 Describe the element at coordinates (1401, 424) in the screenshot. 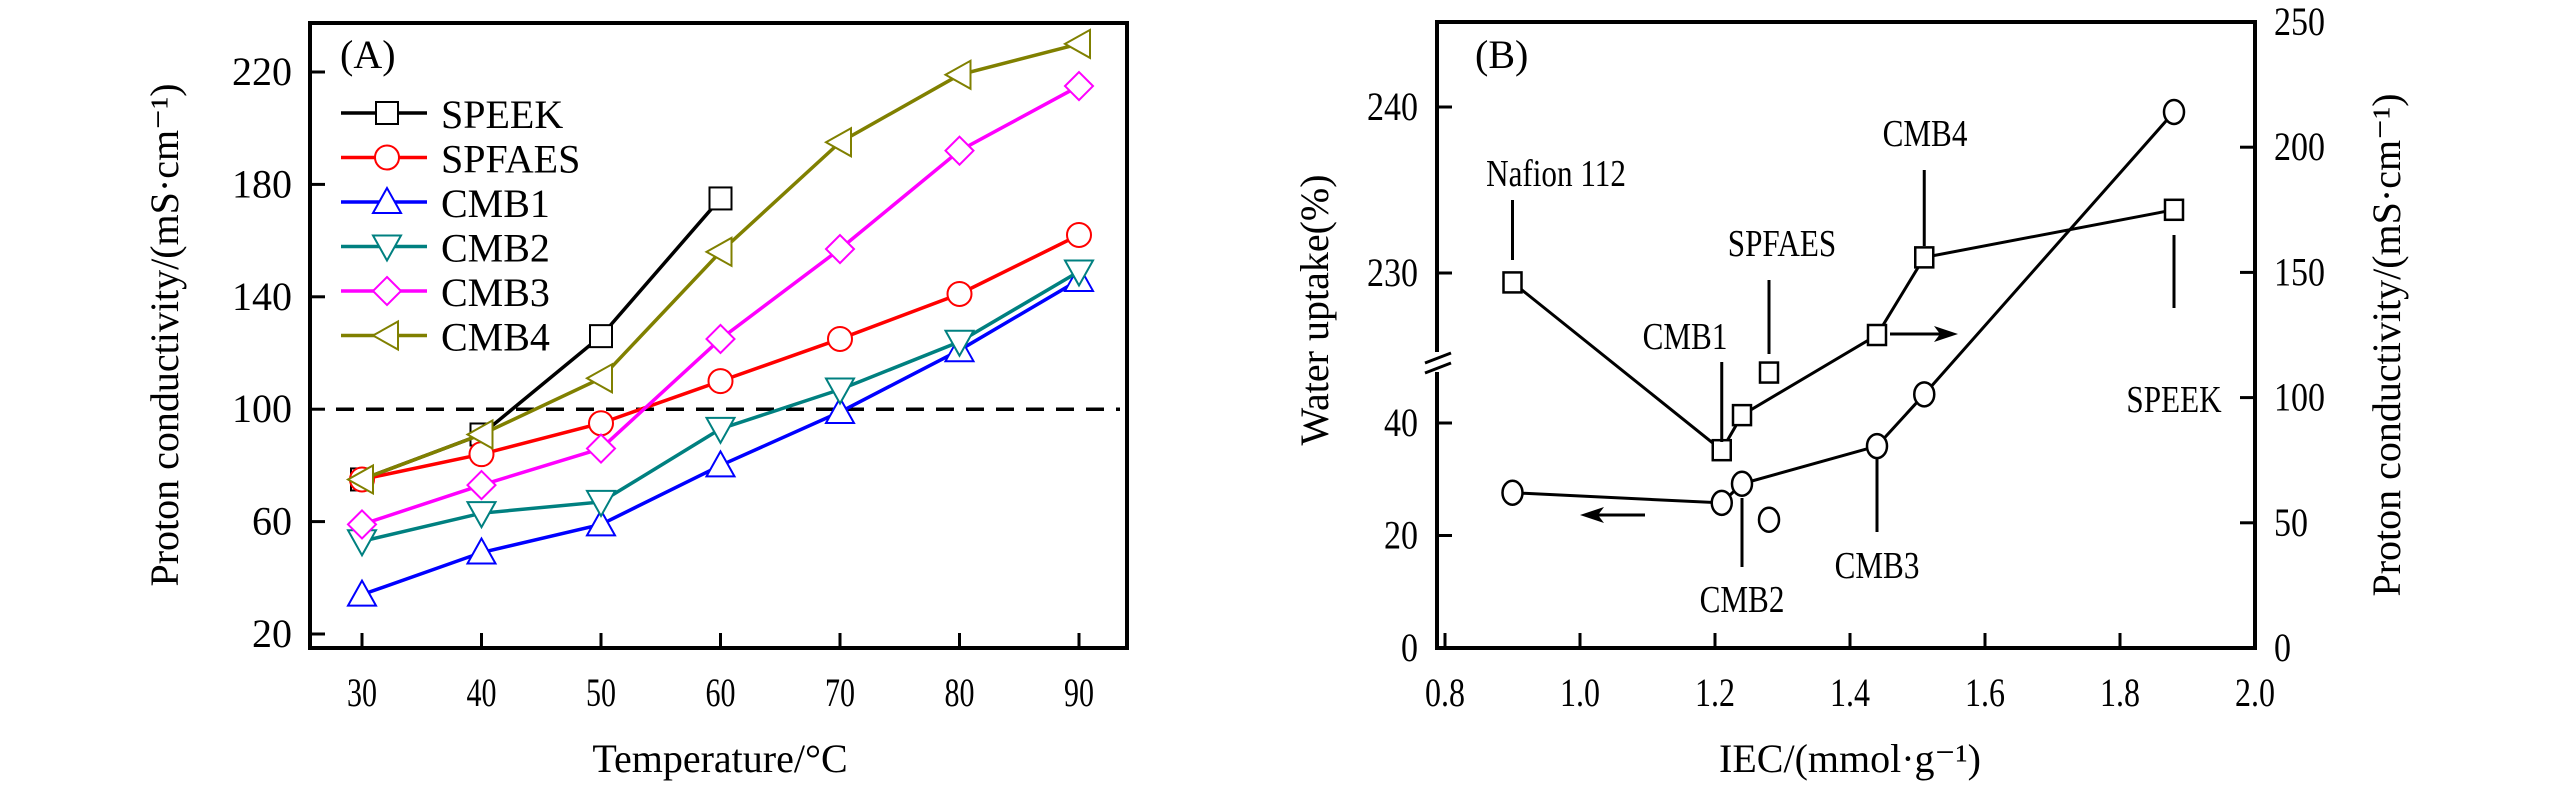

I see `left-y-tick-label: 40` at that location.